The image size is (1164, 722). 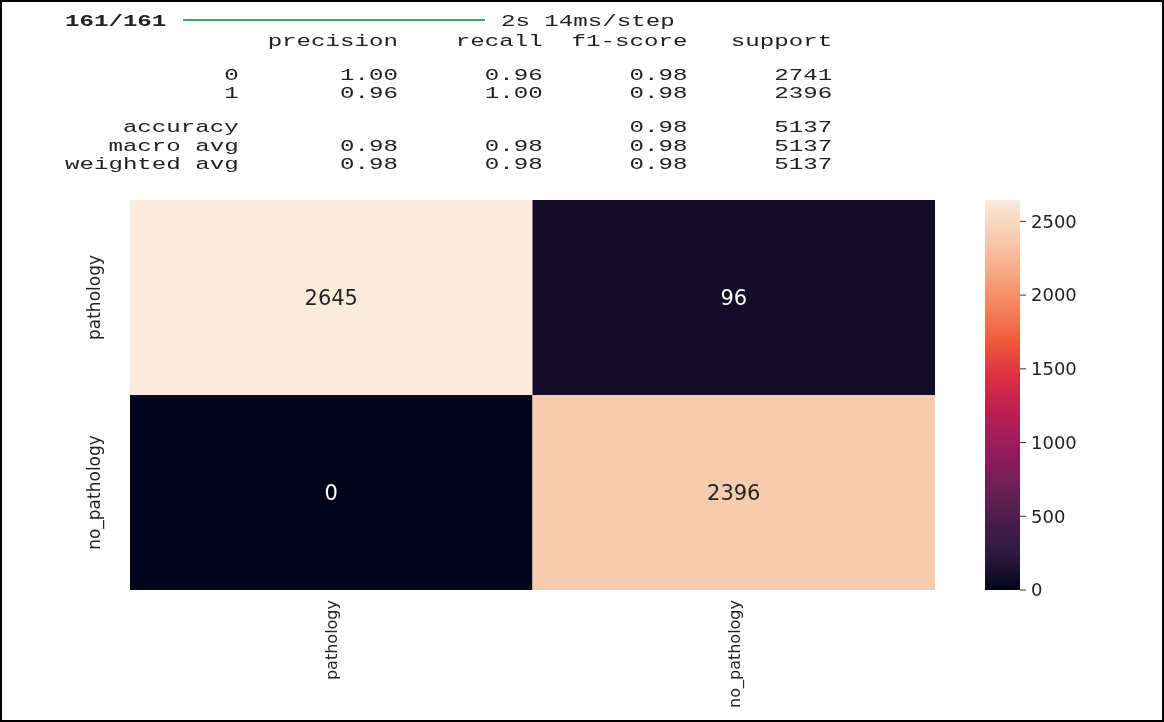 I want to click on data-label: 2396, so click(x=734, y=492).